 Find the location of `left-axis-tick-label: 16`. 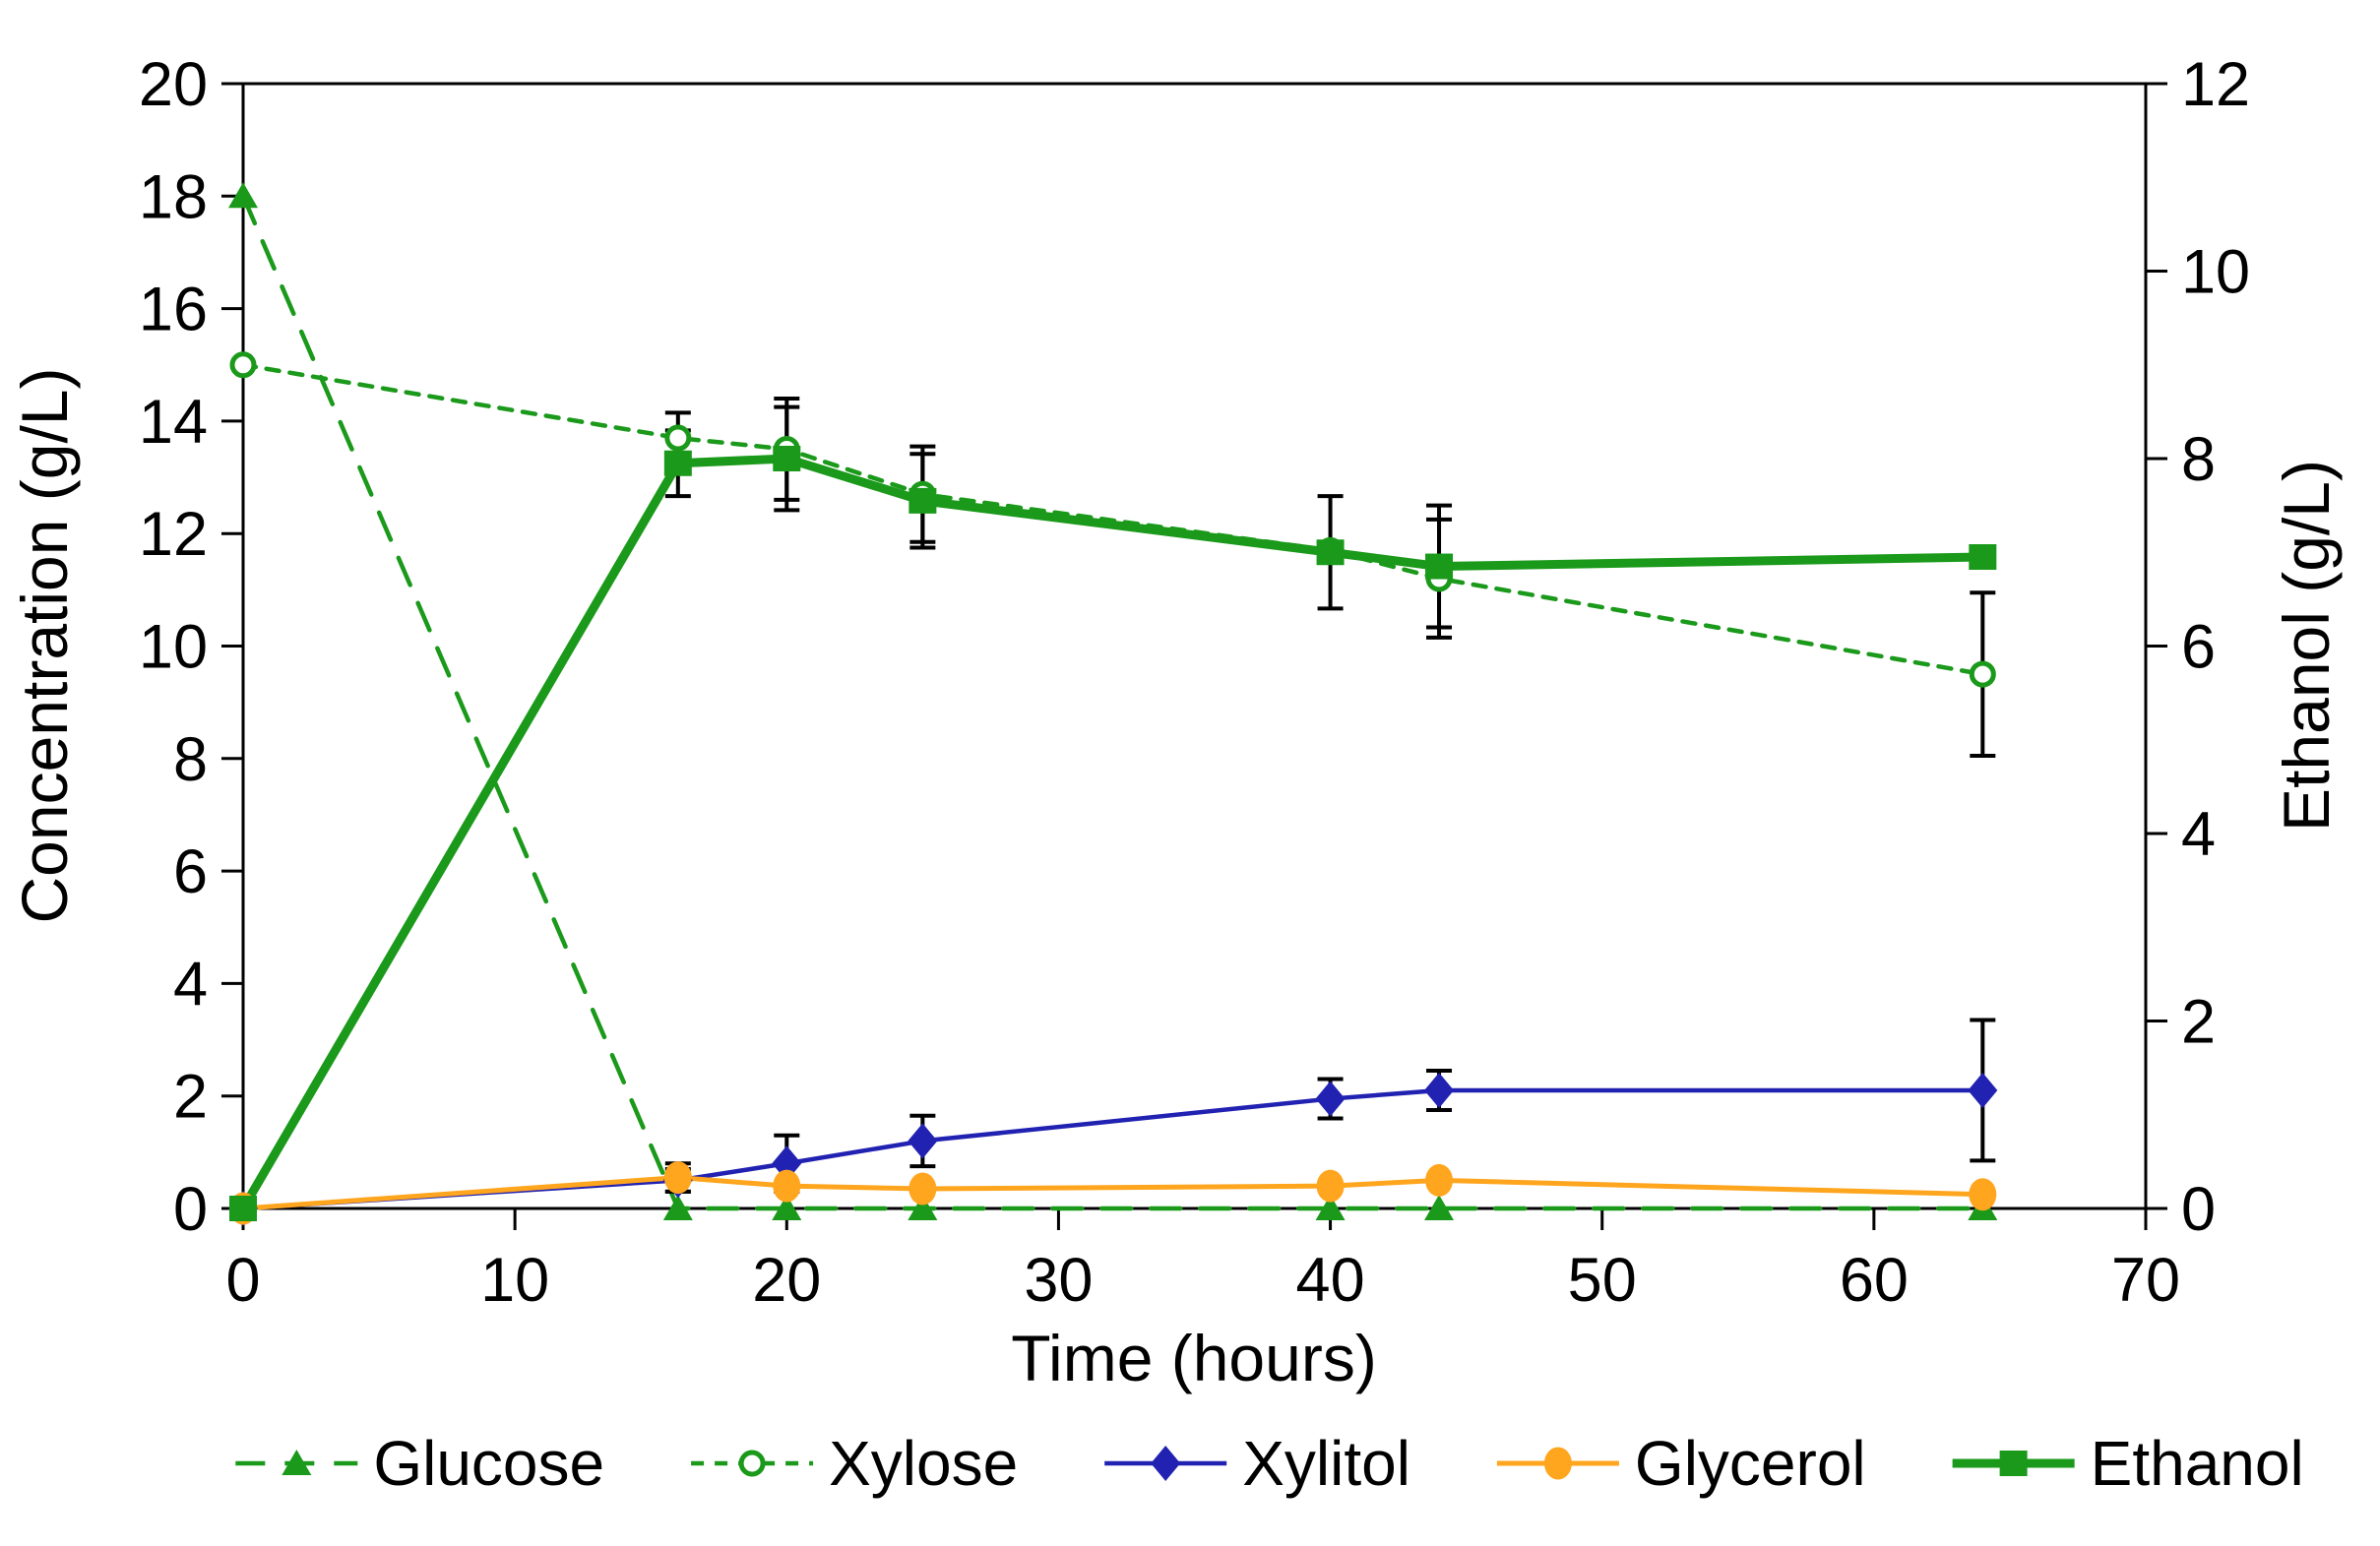

left-axis-tick-label: 16 is located at coordinates (173, 310).